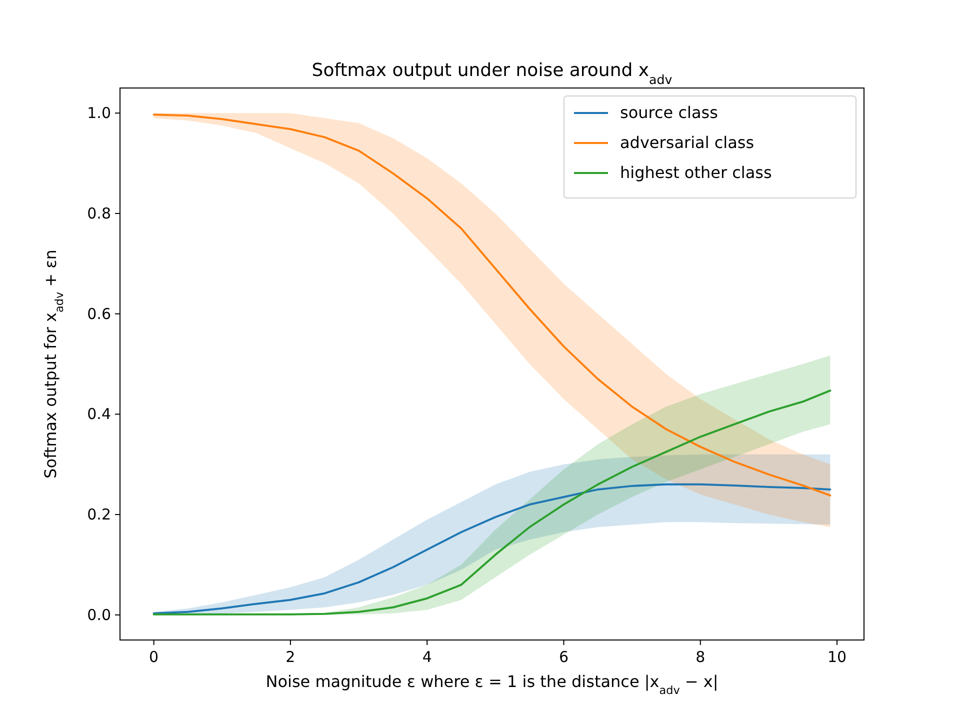 This screenshot has height=720, width=960. Describe the element at coordinates (427, 657) in the screenshot. I see `x-tick-label: 4` at that location.